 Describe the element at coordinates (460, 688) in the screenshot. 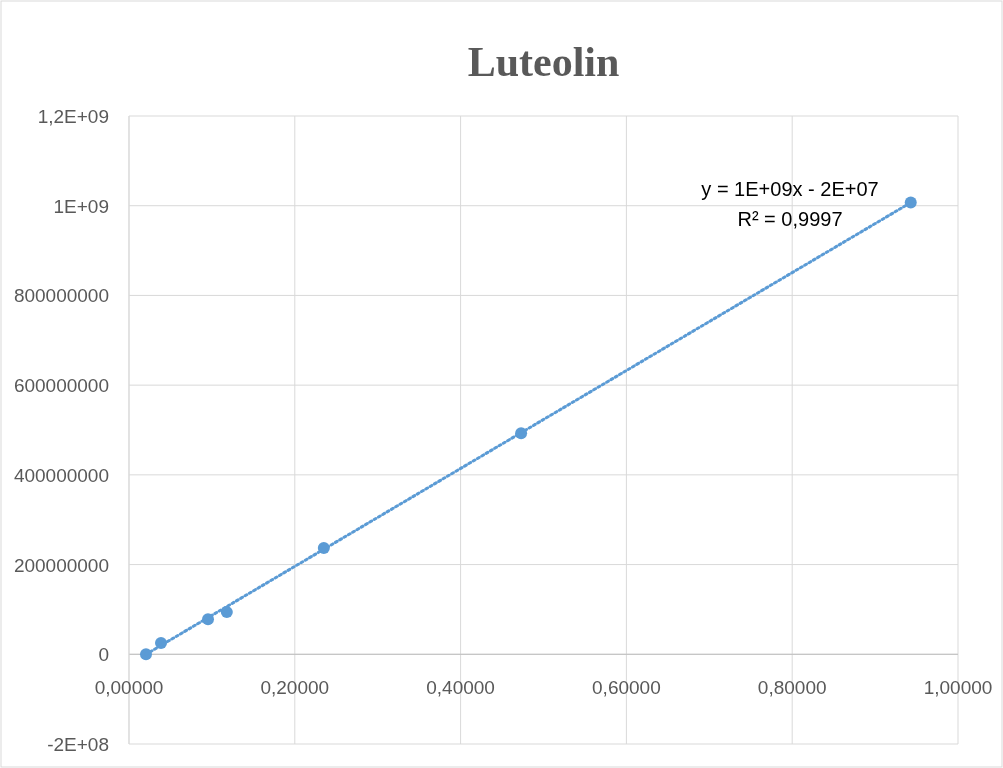

I see `x-tick-label: 0,40000` at that location.